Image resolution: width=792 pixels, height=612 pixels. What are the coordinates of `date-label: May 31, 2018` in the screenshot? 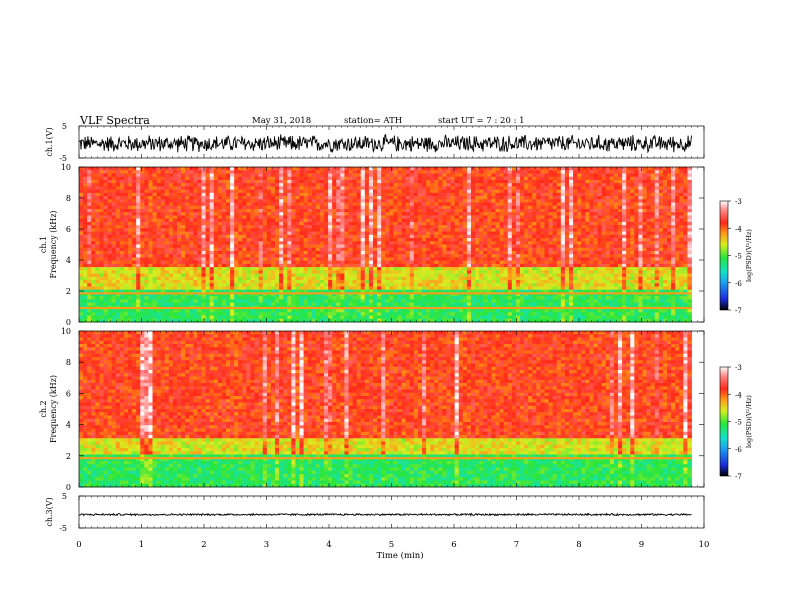 It's located at (281, 121).